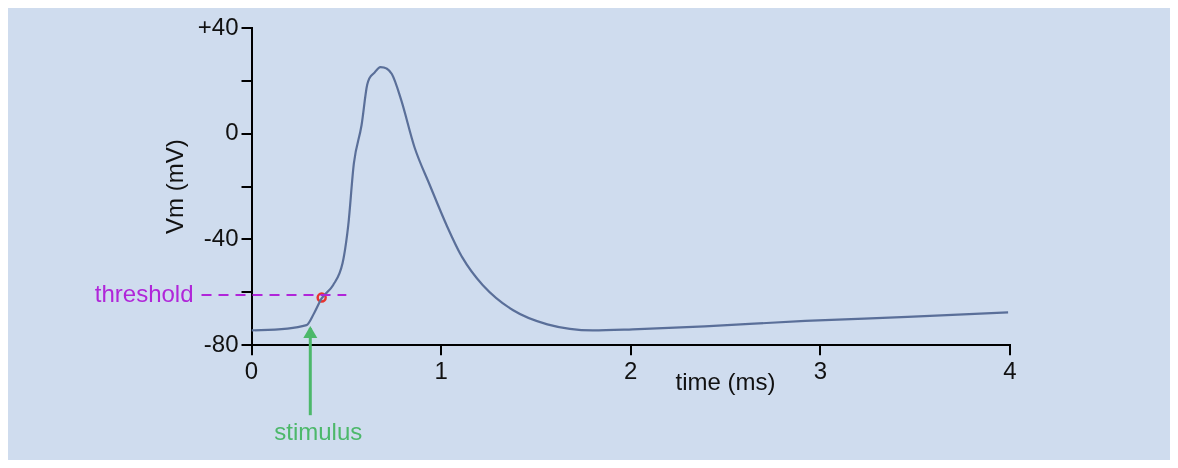 The height and width of the screenshot is (468, 1178). I want to click on x-tick-label: 1, so click(441, 371).